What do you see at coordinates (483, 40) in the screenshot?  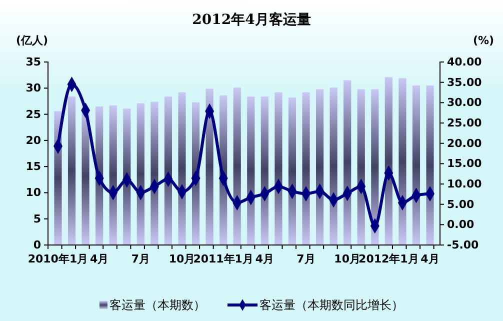 I see `y2-axis-title: (%)` at bounding box center [483, 40].